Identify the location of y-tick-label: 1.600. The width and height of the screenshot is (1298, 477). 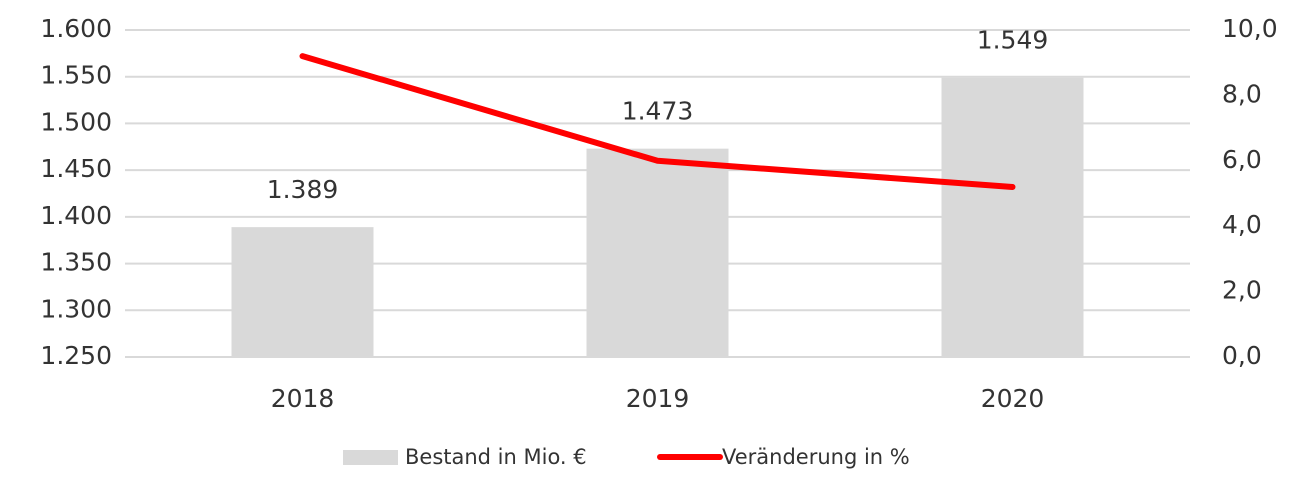
(76, 28).